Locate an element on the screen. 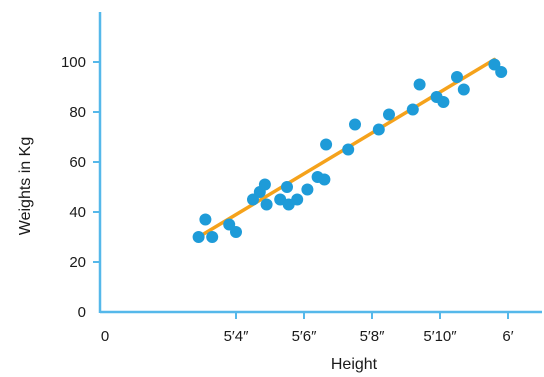 The width and height of the screenshot is (544, 377). y-tick-label: 60 is located at coordinates (77, 162).